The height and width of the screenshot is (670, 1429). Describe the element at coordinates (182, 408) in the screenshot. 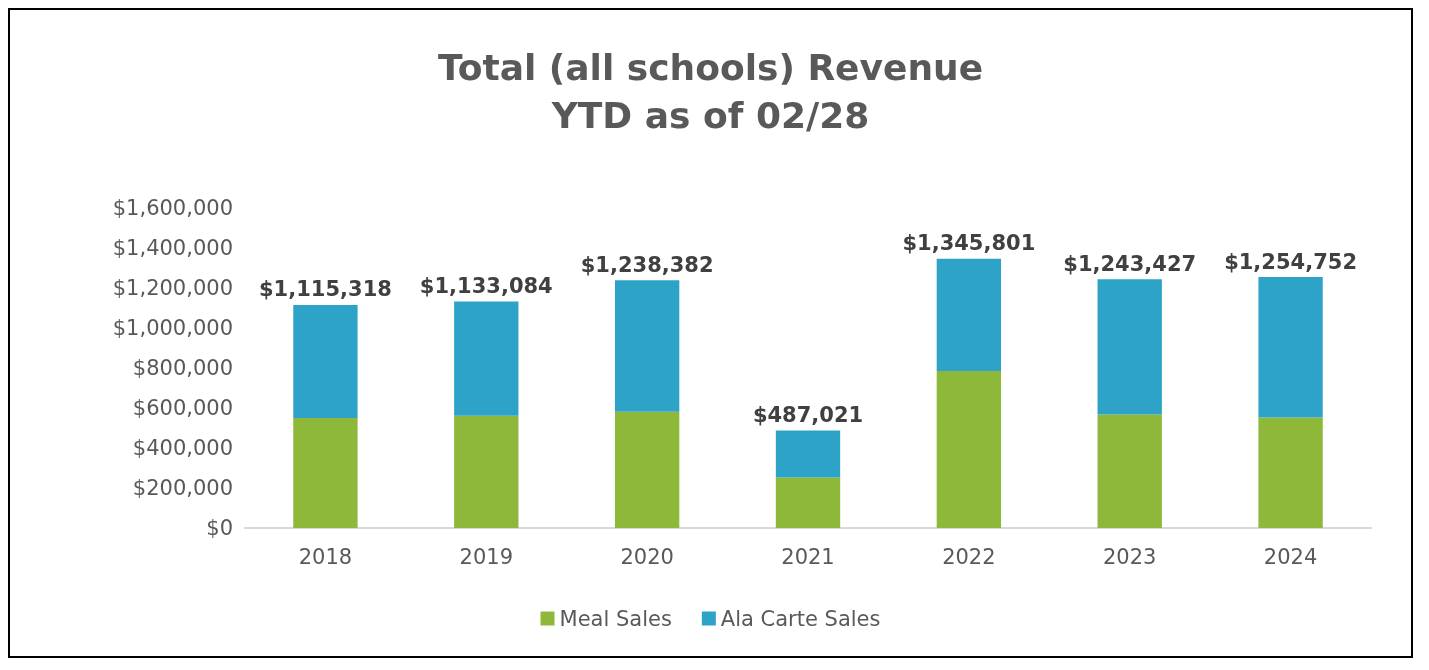

I see `y-tick-label: $600,000` at that location.